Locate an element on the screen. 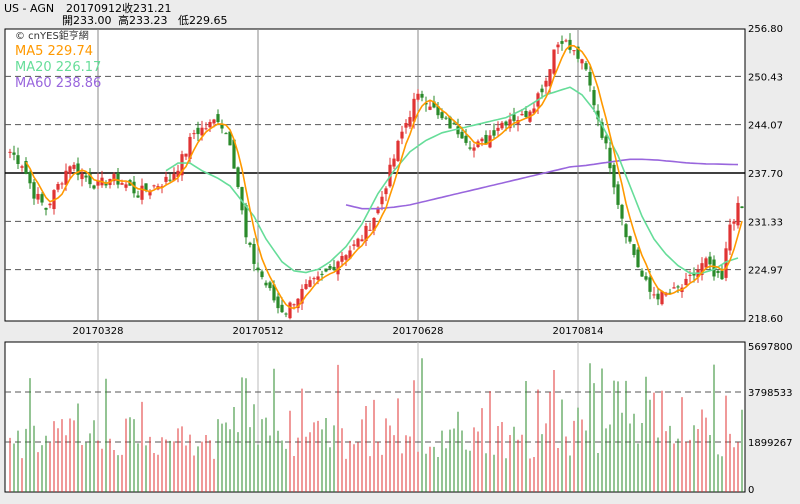 This screenshot has height=504, width=800. legend-ma20: MA20 226.17 is located at coordinates (58, 67).